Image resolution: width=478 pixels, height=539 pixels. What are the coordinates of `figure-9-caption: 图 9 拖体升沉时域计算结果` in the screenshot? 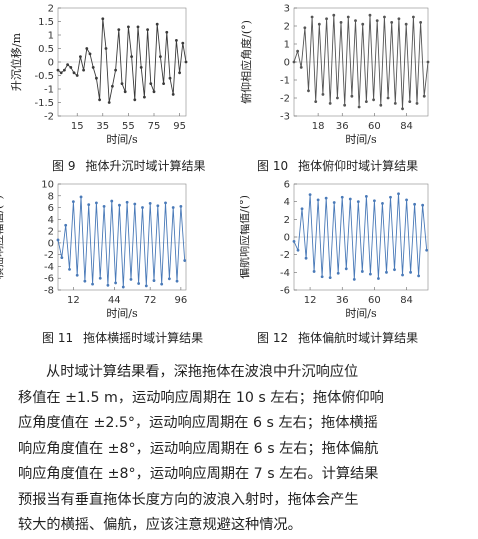 It's located at (128, 165).